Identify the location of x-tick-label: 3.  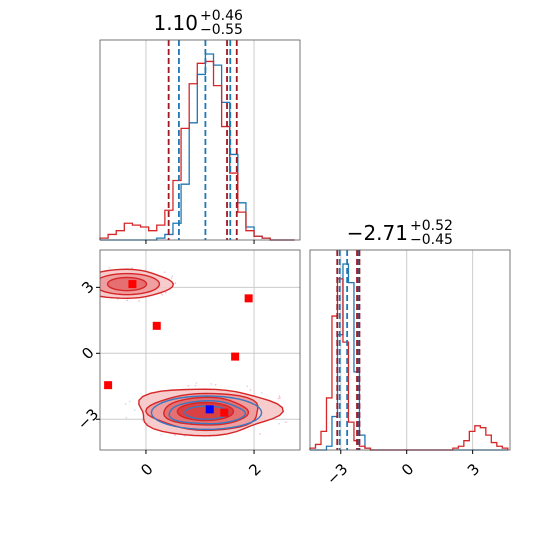
(473, 469).